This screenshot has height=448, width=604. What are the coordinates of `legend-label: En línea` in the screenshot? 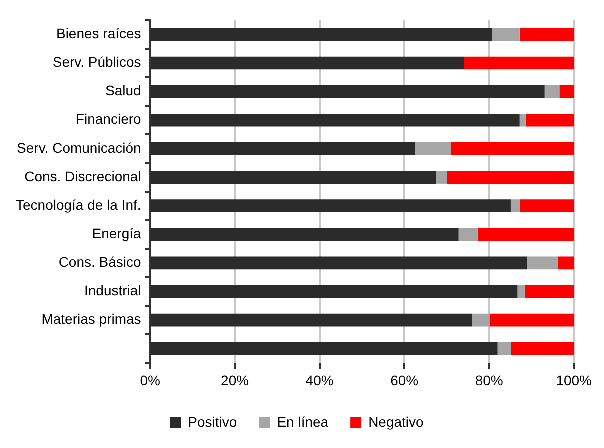 It's located at (303, 422).